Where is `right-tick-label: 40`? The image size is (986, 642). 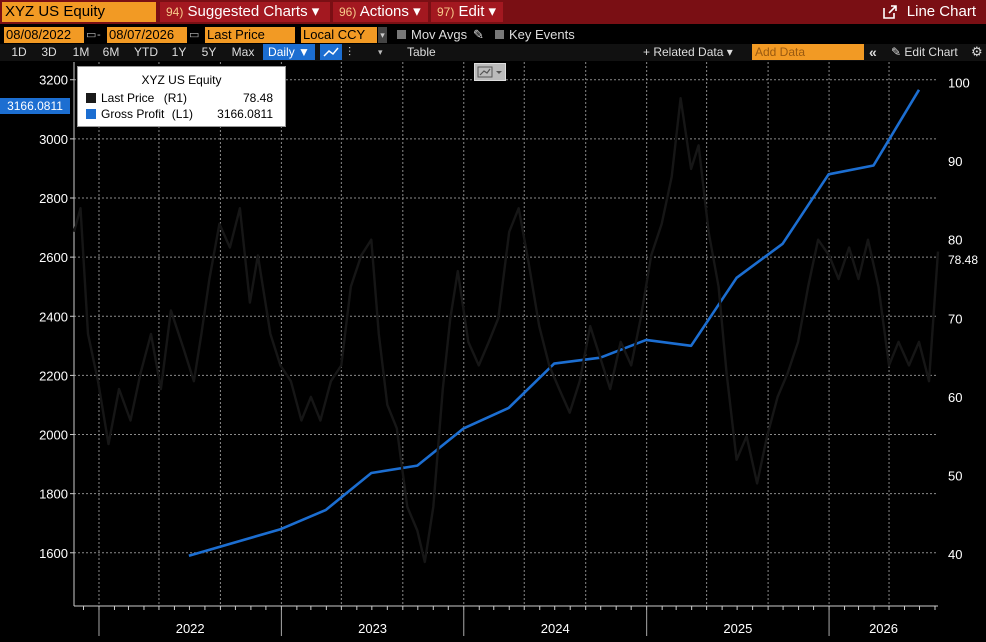 right-tick-label: 40 is located at coordinates (955, 554).